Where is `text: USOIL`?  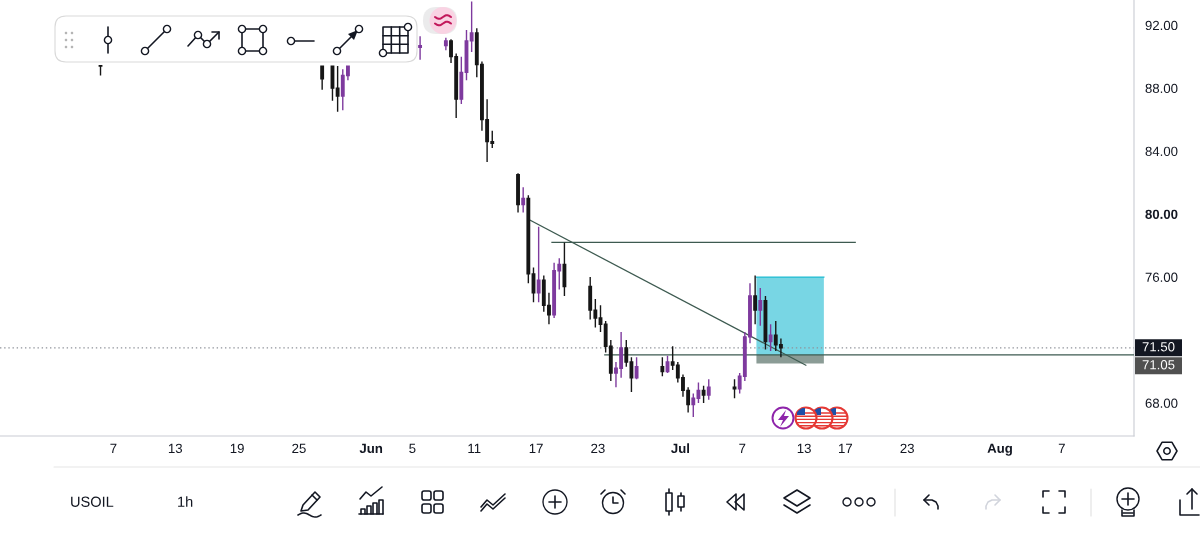 text: USOIL is located at coordinates (92, 501).